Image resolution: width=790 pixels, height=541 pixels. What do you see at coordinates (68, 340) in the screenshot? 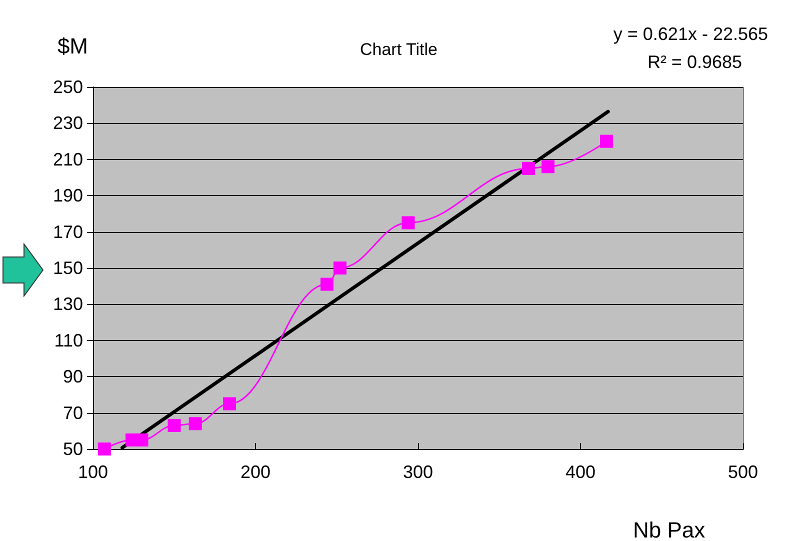
I see `y-tick-label: 110` at bounding box center [68, 340].